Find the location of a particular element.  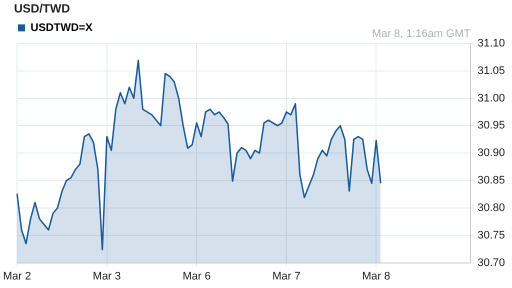

y-tick-label: 30.75 is located at coordinates (491, 235).